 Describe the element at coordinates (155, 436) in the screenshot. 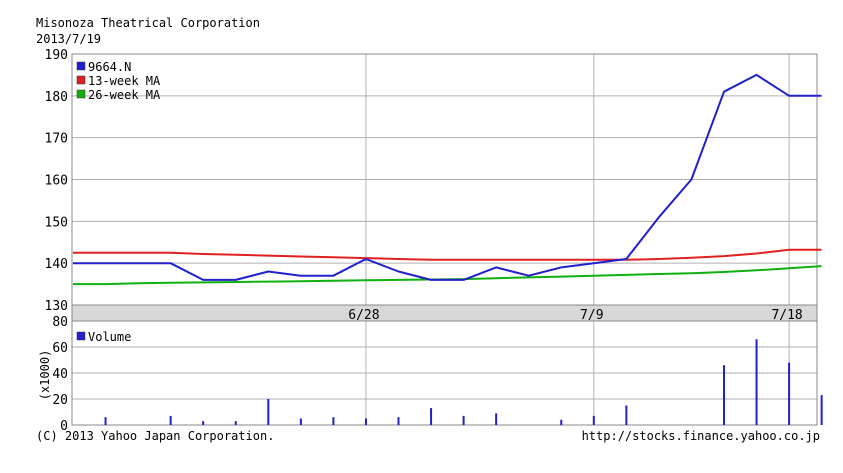

I see `copyright-text: (C) 2013 Yahoo Japan Corporation.` at that location.